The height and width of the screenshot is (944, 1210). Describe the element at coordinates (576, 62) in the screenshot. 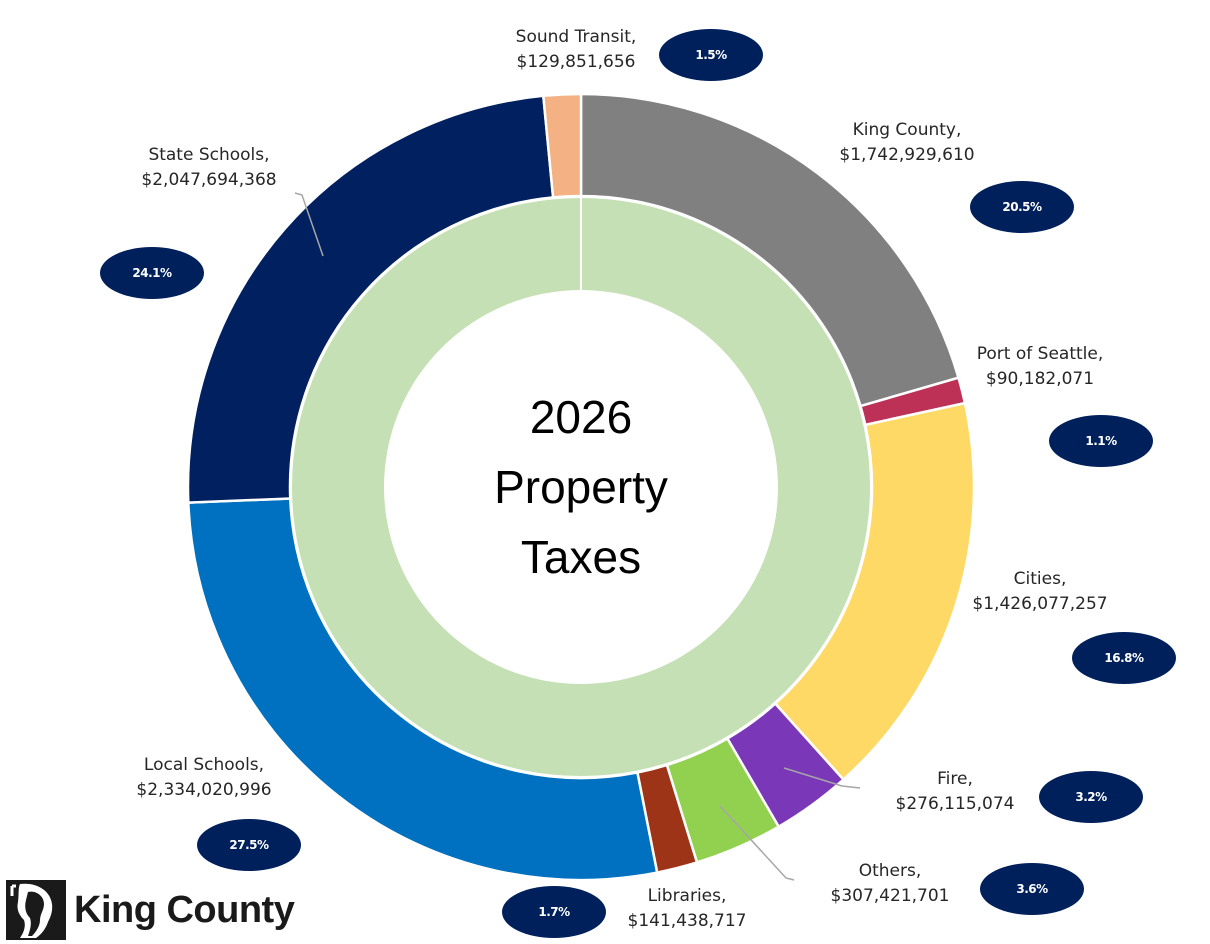

I see `data-label-value: $129,851,656` at that location.